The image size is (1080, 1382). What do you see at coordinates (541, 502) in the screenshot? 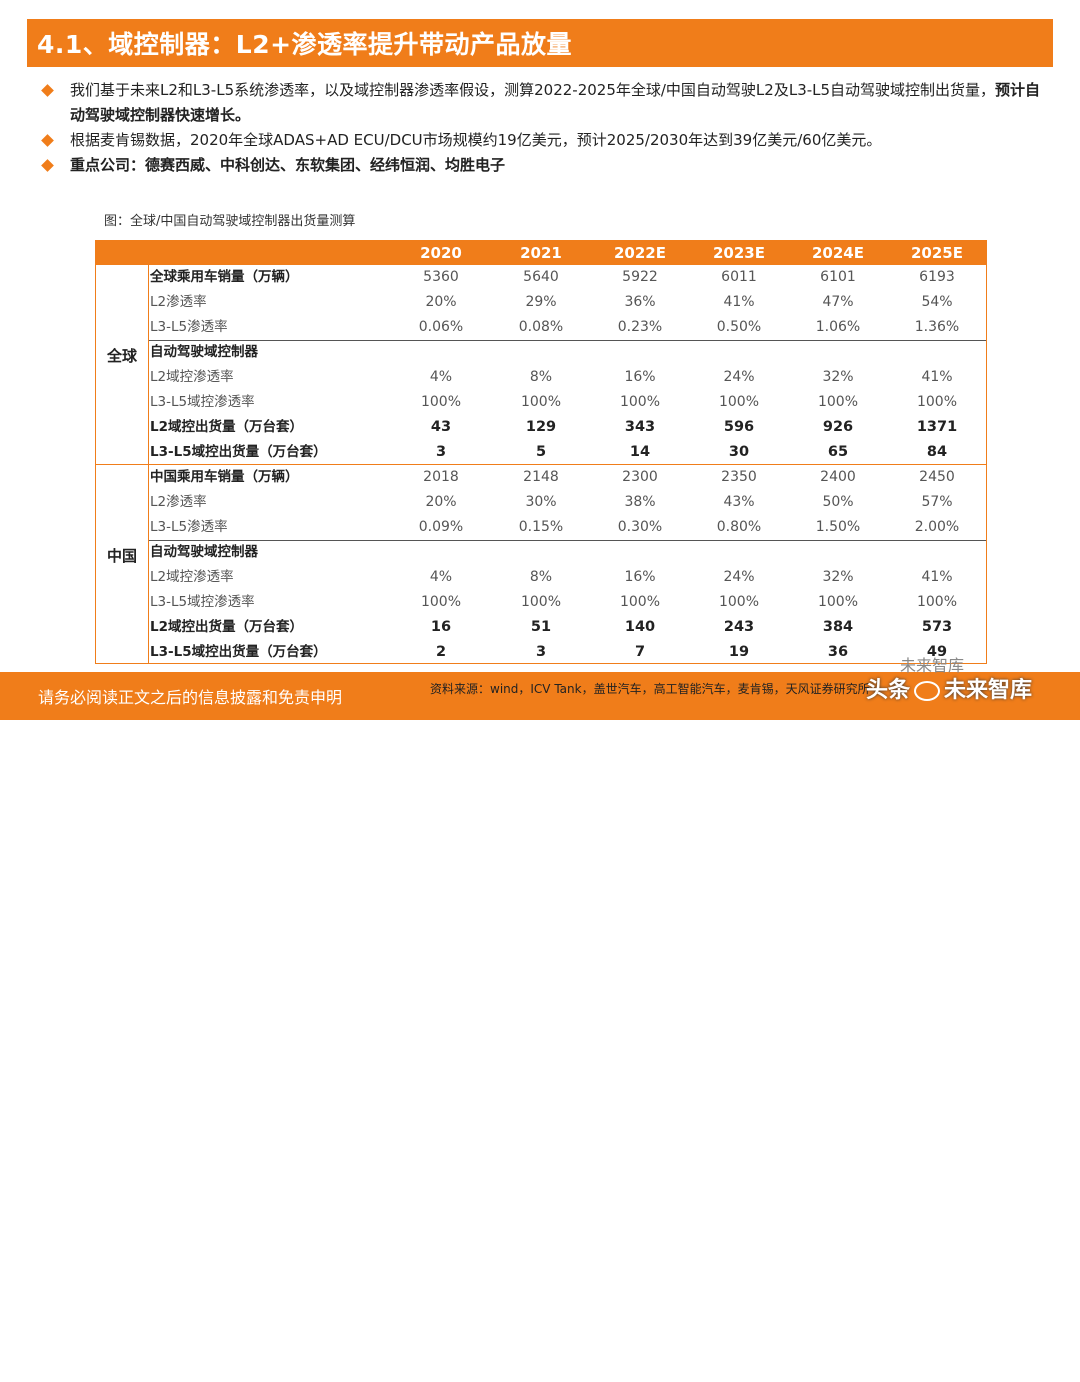
I see `table-row: L2渗透率 20% 30% 38% 43% 50% 57%` at bounding box center [541, 502].